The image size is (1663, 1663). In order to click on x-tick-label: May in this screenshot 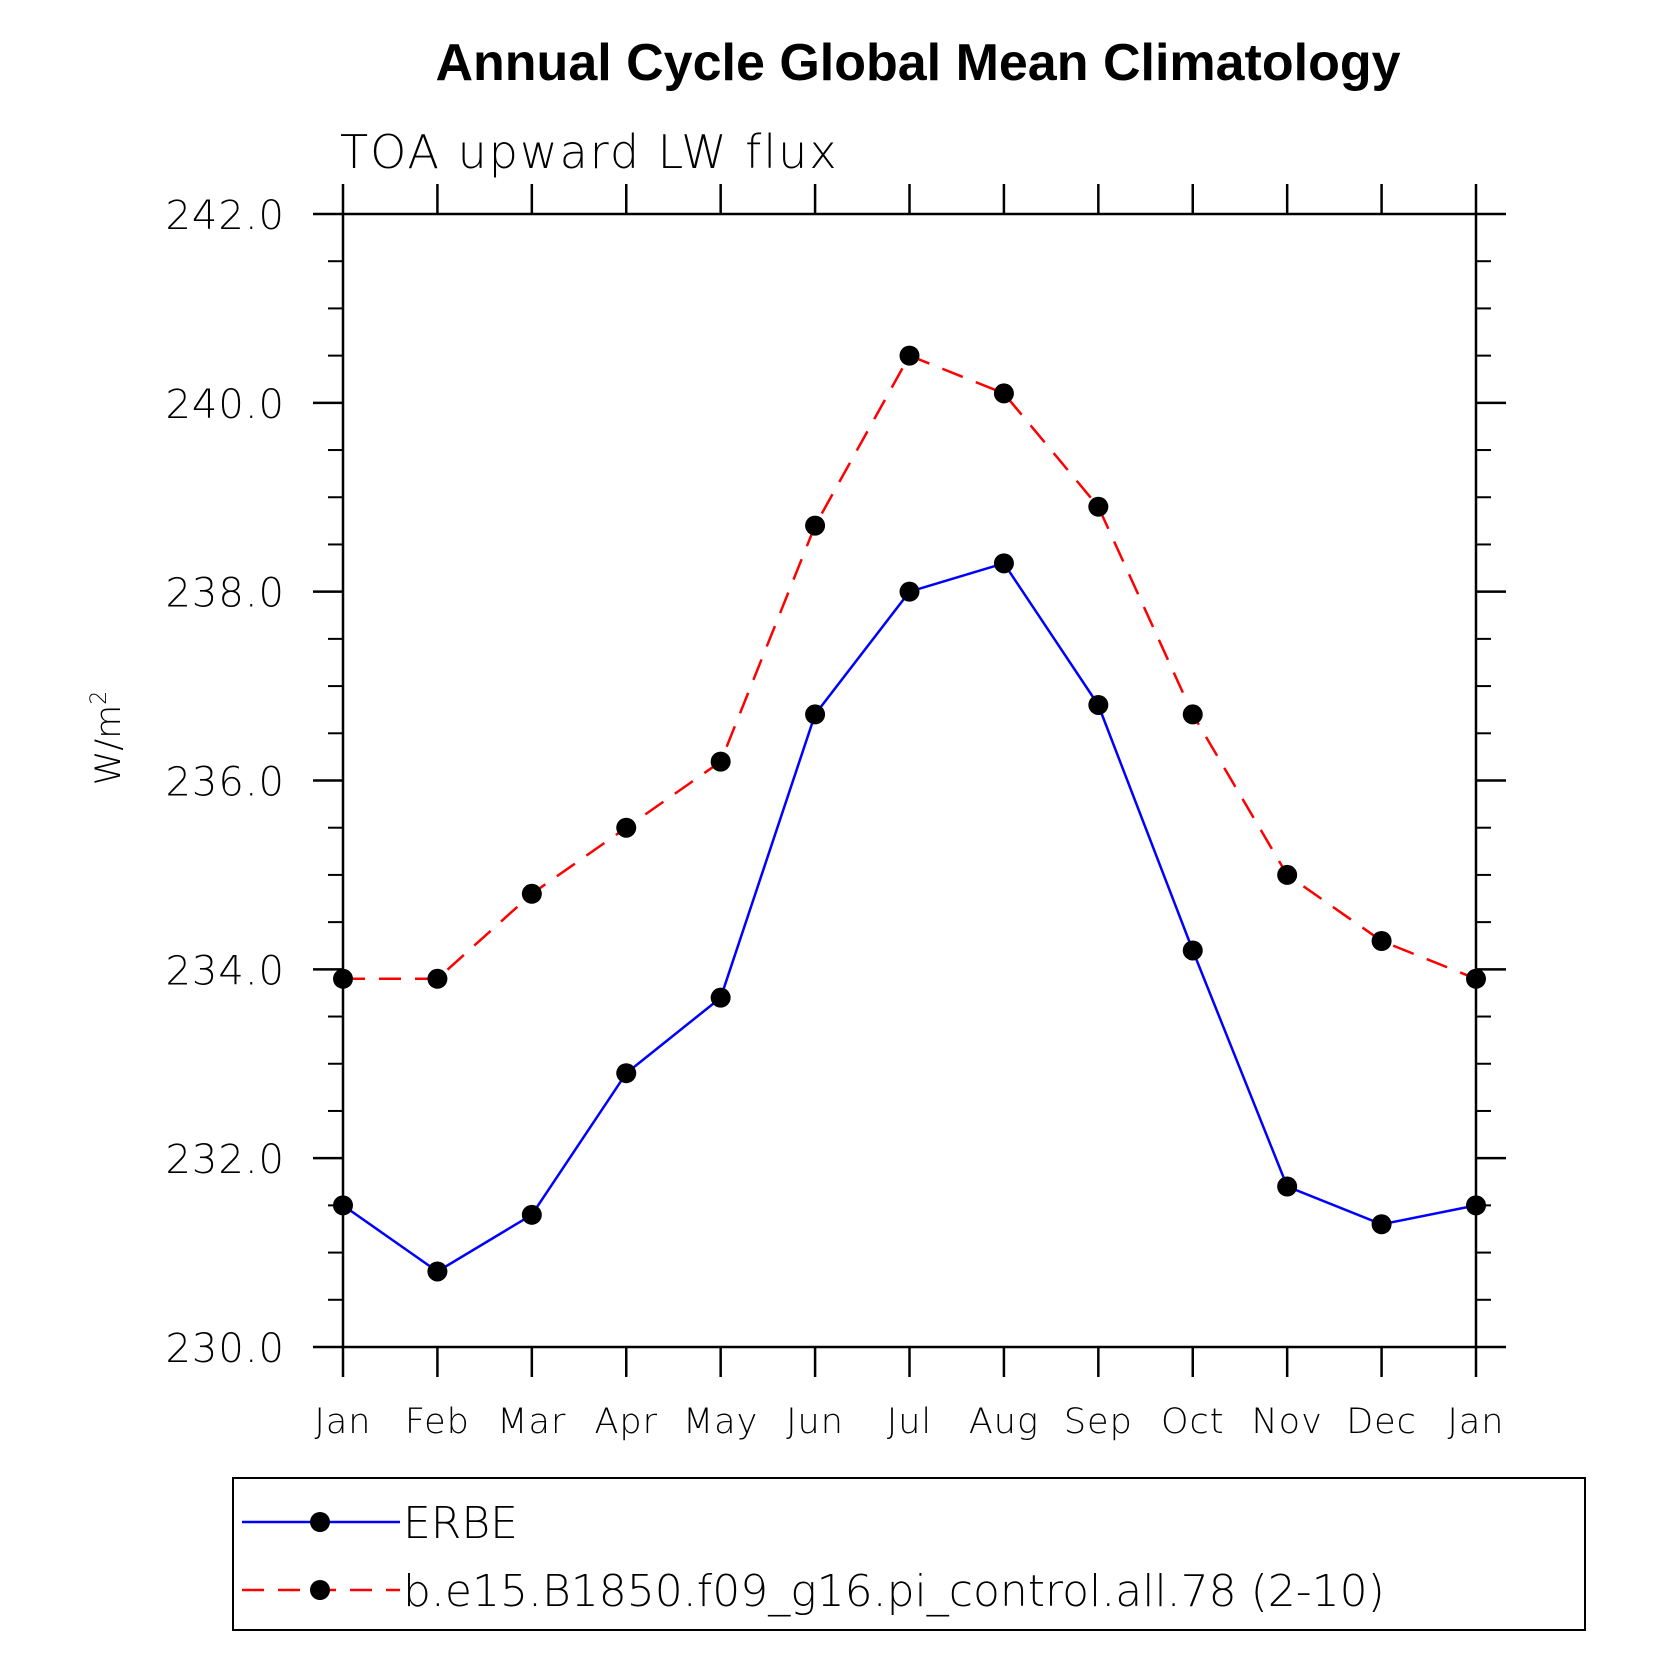, I will do `click(720, 1422)`.